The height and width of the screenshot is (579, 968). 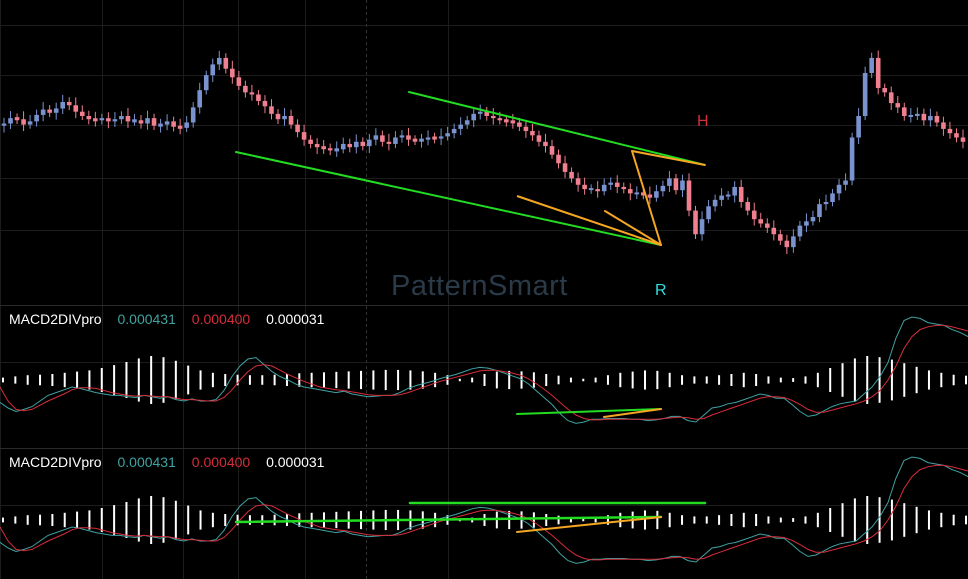 I want to click on indicator-label-1: MACD2DIVpro 0.000431 0.000400 0.000031, so click(x=172, y=319).